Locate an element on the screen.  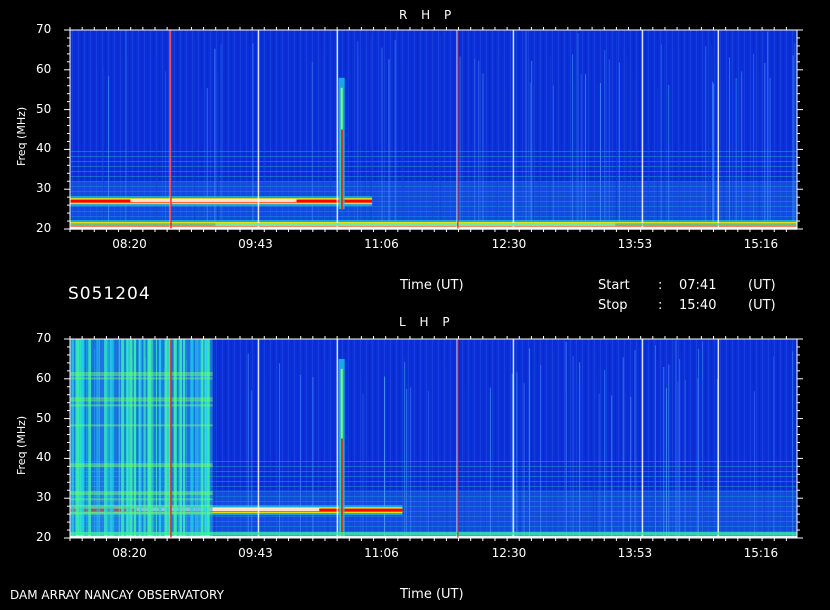
rhp-ylabel: Freq (MHz) is located at coordinates (21, 136).